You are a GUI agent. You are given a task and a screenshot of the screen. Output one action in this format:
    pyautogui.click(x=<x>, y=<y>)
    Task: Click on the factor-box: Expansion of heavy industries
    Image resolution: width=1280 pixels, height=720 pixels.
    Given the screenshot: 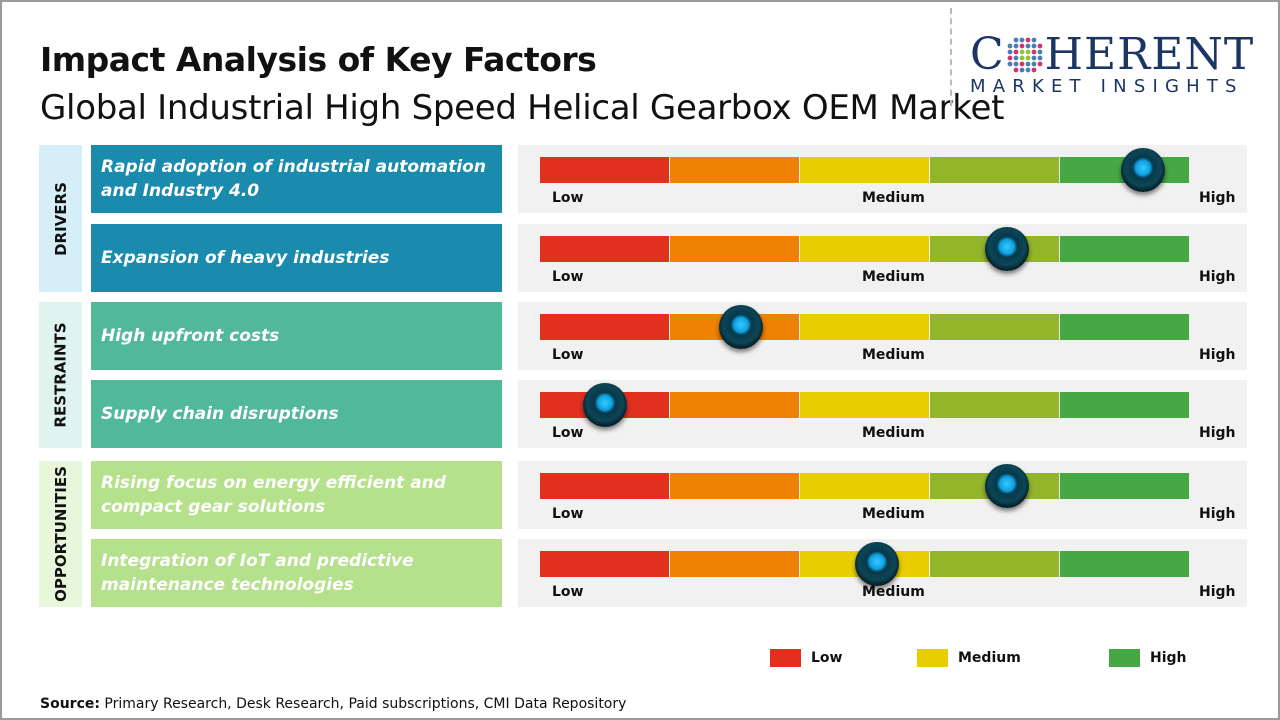 What is the action you would take?
    pyautogui.click(x=296, y=258)
    